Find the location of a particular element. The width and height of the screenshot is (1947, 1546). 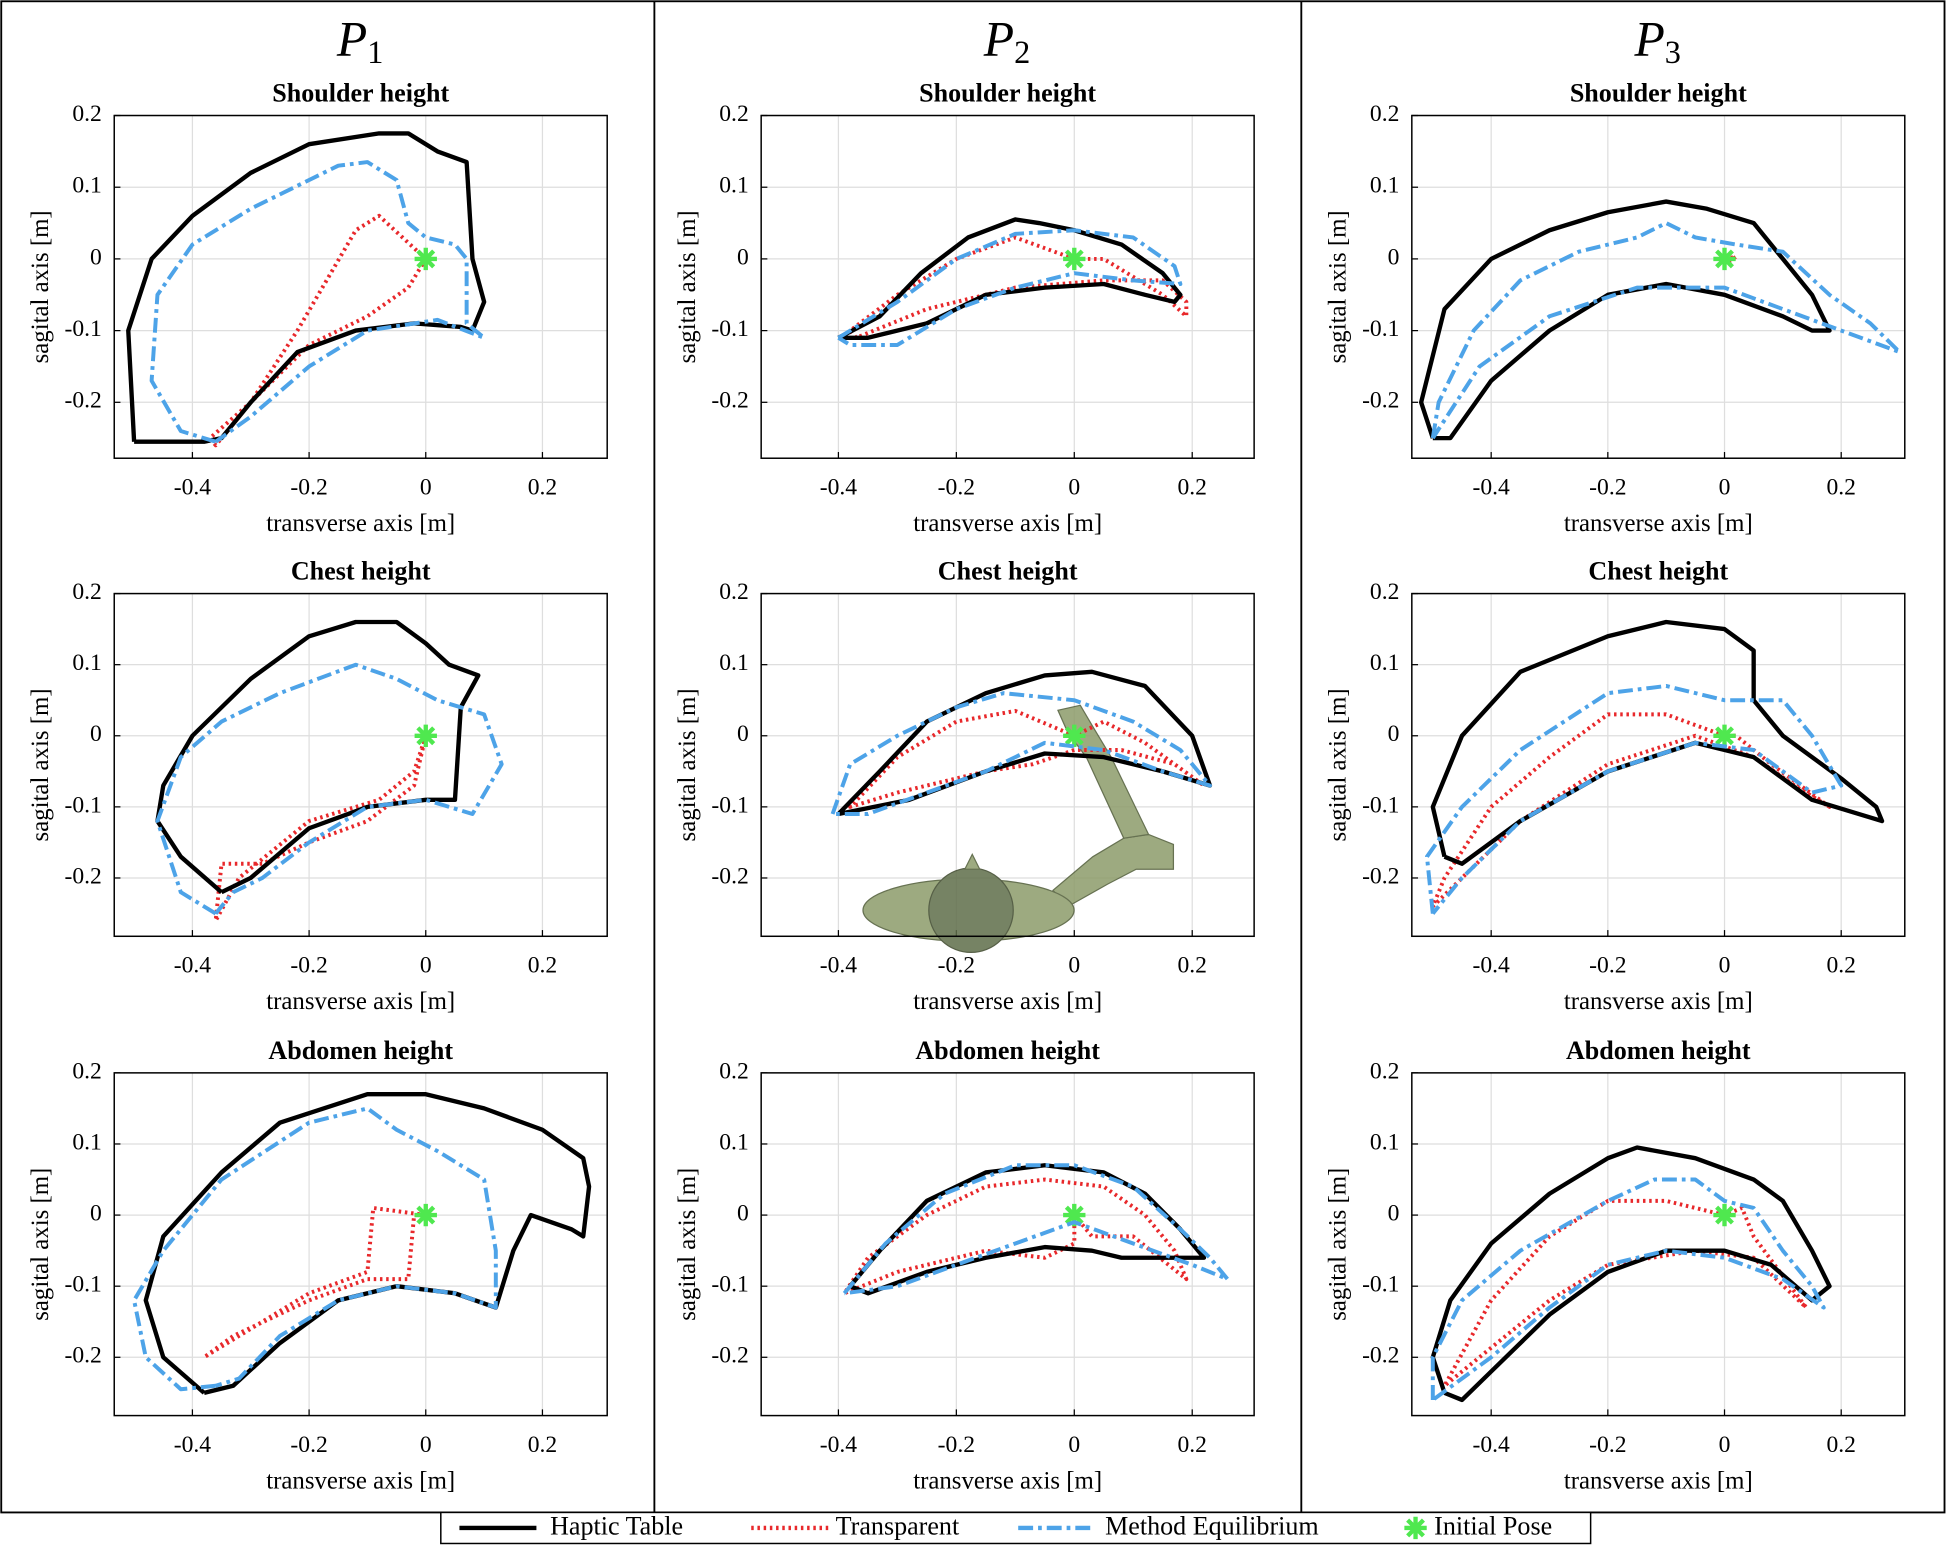

upper-arm is located at coordinates (1113, 870).